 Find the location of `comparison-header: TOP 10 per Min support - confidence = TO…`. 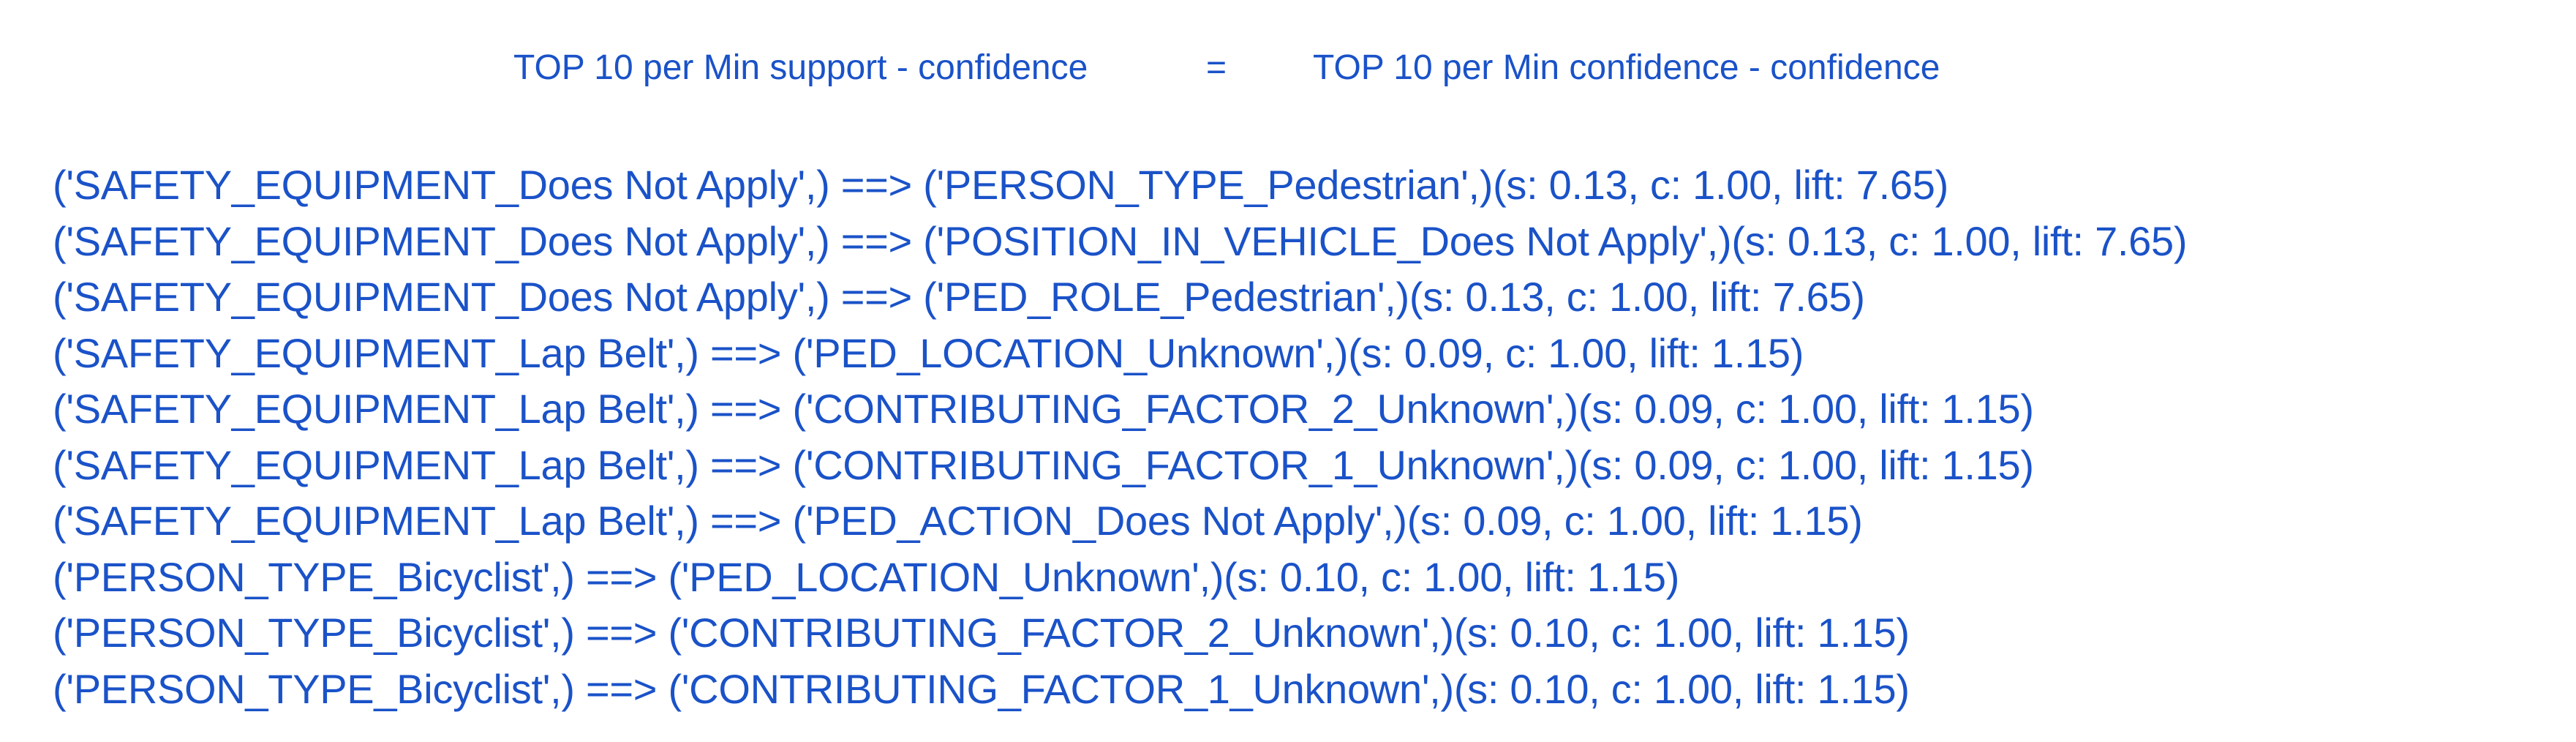

comparison-header: TOP 10 per Min support - confidence = TO… is located at coordinates (1288, 68).